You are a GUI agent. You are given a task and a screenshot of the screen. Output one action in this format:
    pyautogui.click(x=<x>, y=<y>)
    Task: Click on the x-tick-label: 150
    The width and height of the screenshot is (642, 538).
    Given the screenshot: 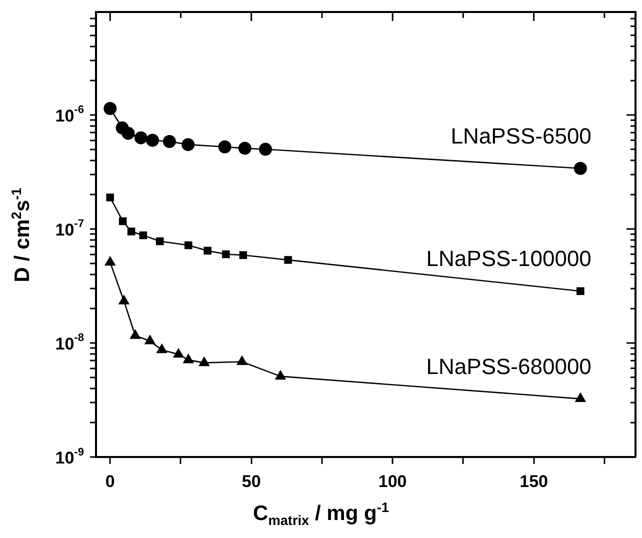 What is the action you would take?
    pyautogui.click(x=534, y=481)
    